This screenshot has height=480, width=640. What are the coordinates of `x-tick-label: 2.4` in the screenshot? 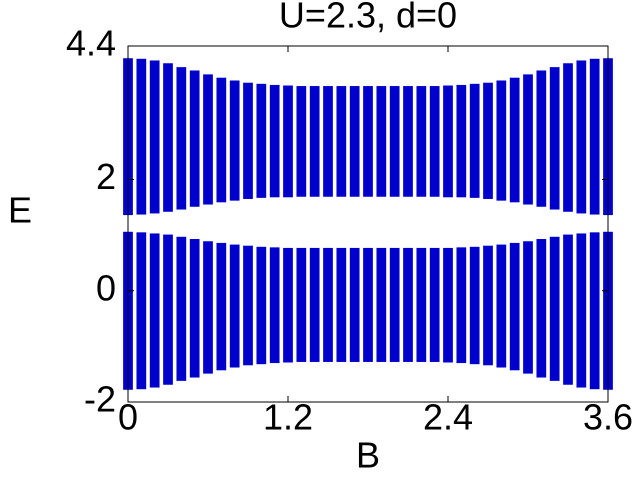 It's located at (448, 417).